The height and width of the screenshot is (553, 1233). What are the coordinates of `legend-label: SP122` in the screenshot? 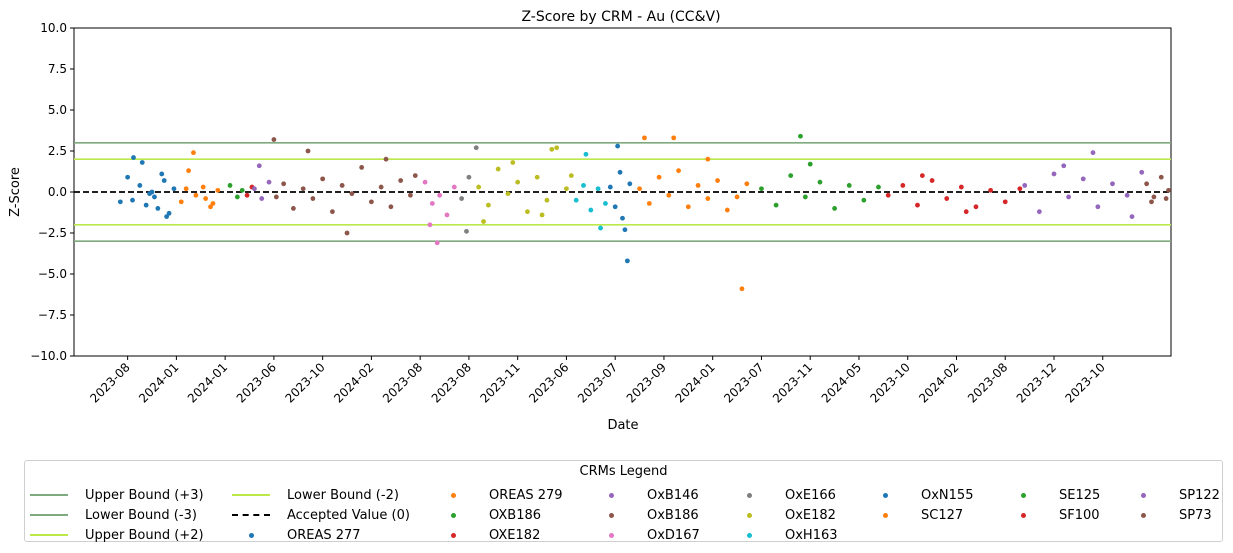 It's located at (1199, 495).